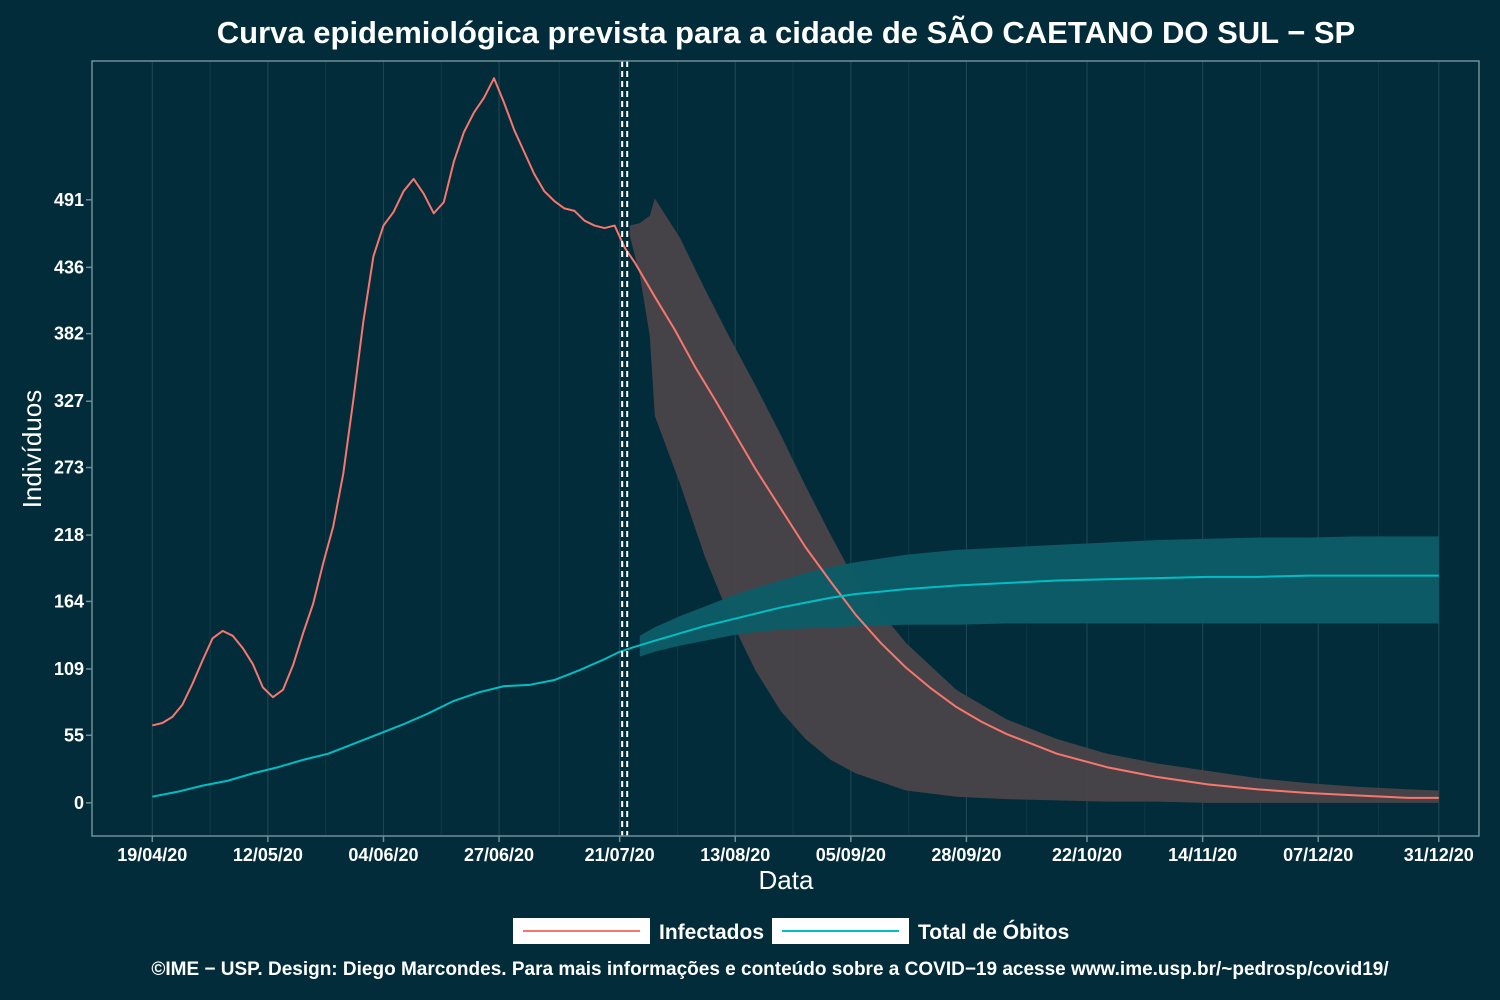 The height and width of the screenshot is (1000, 1500). What do you see at coordinates (1202, 855) in the screenshot?
I see `x-tick-label: 14/11/20` at bounding box center [1202, 855].